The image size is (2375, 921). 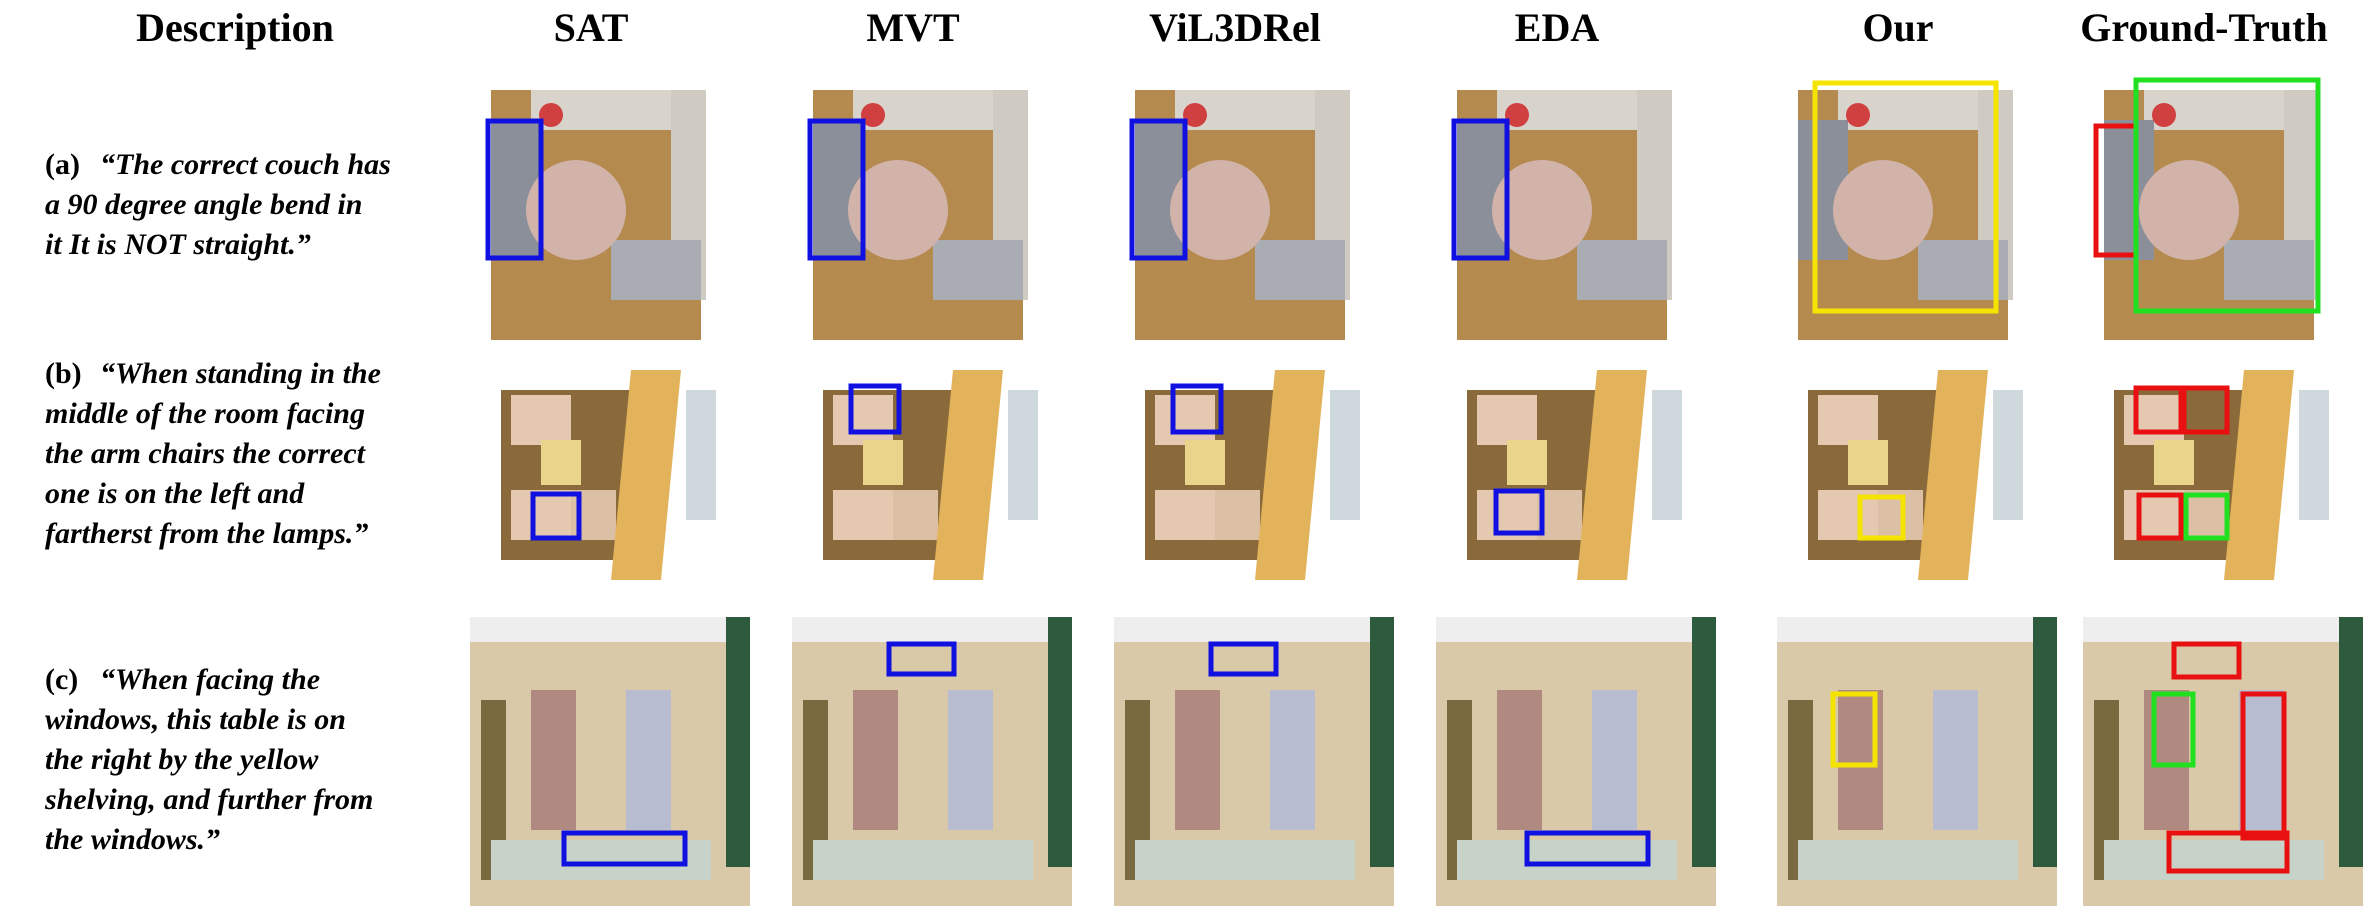 I want to click on description-line: the arm chairs the correct, so click(x=206, y=453).